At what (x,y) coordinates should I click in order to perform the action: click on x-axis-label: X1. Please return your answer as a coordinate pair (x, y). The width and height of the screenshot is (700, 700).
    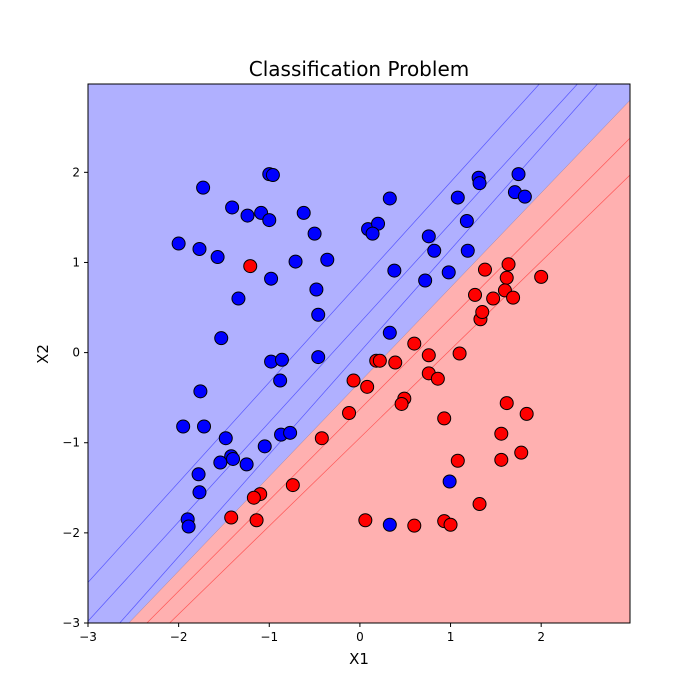
    Looking at the image, I should click on (359, 659).